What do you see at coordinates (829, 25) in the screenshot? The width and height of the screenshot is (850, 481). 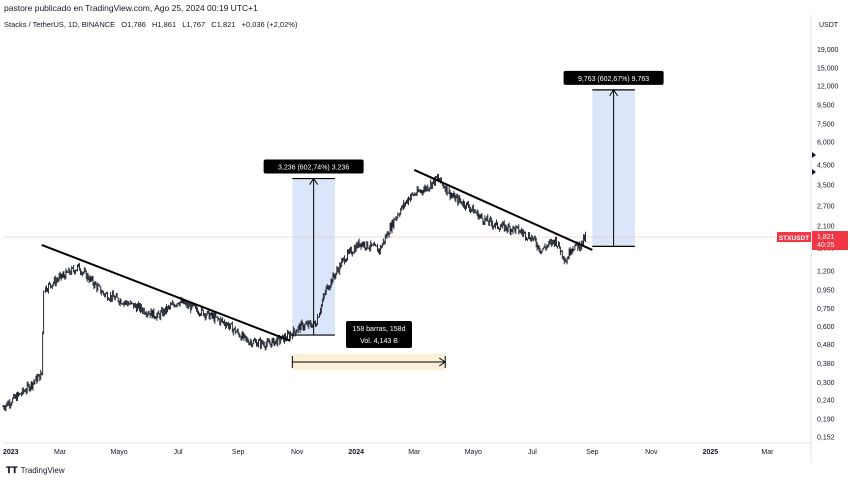 I see `price-currency-label: USDT` at bounding box center [829, 25].